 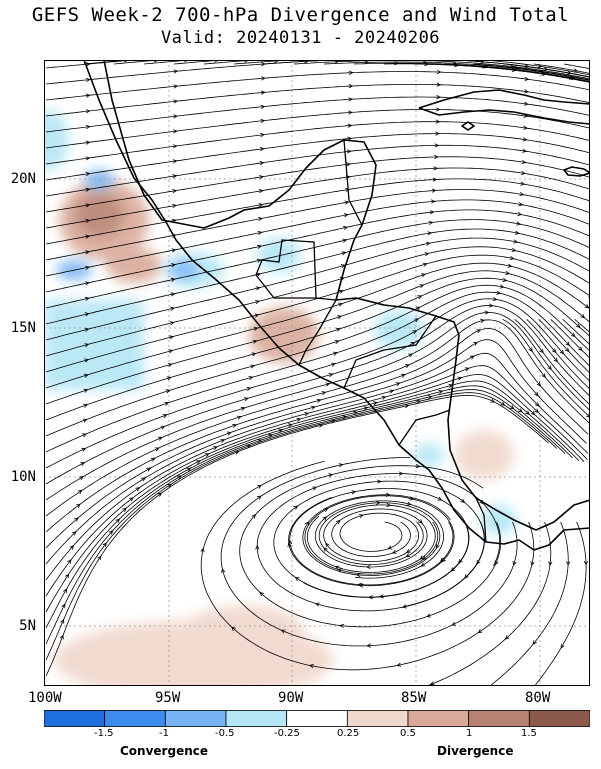 I want to click on colorbar-tick: 0.25, so click(x=348, y=733).